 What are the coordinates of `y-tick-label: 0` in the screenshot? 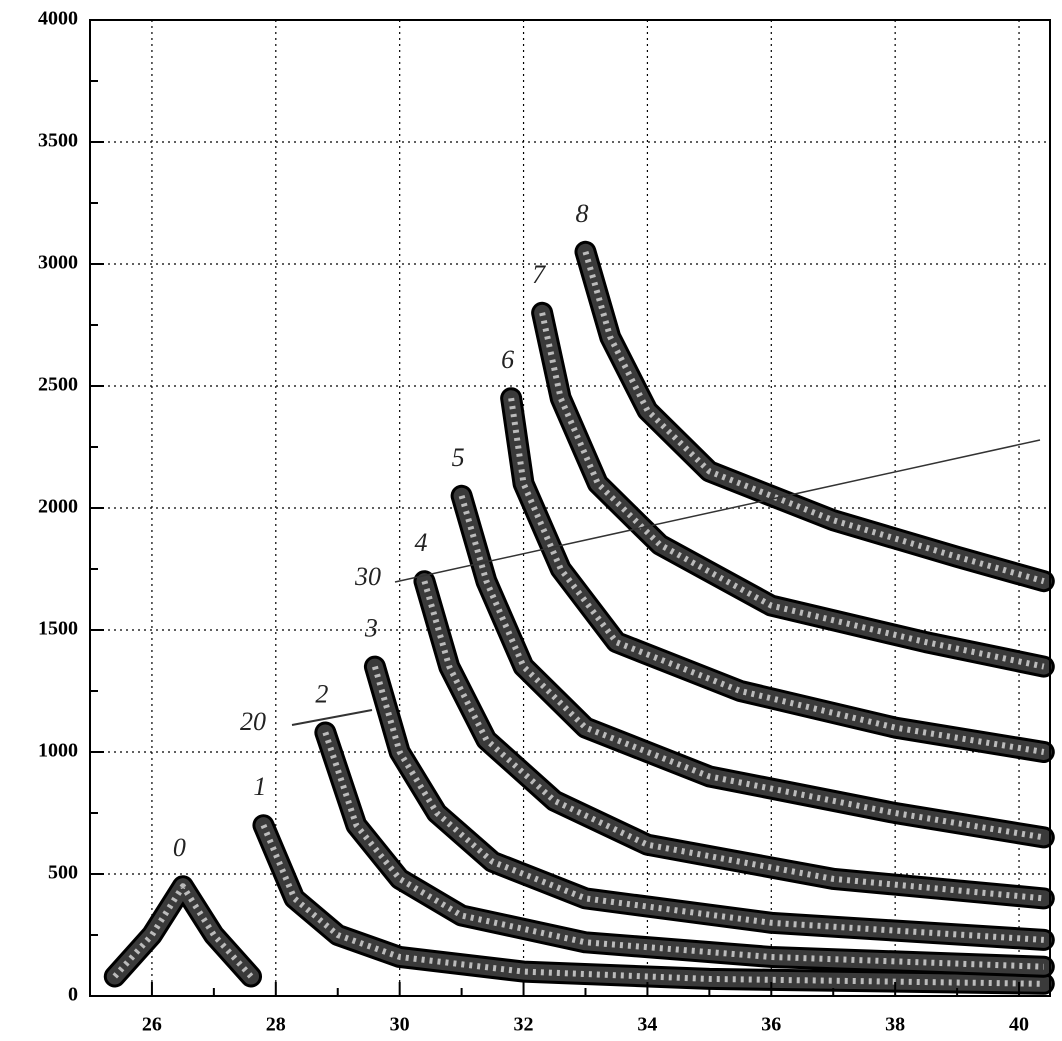 It's located at (73, 995).